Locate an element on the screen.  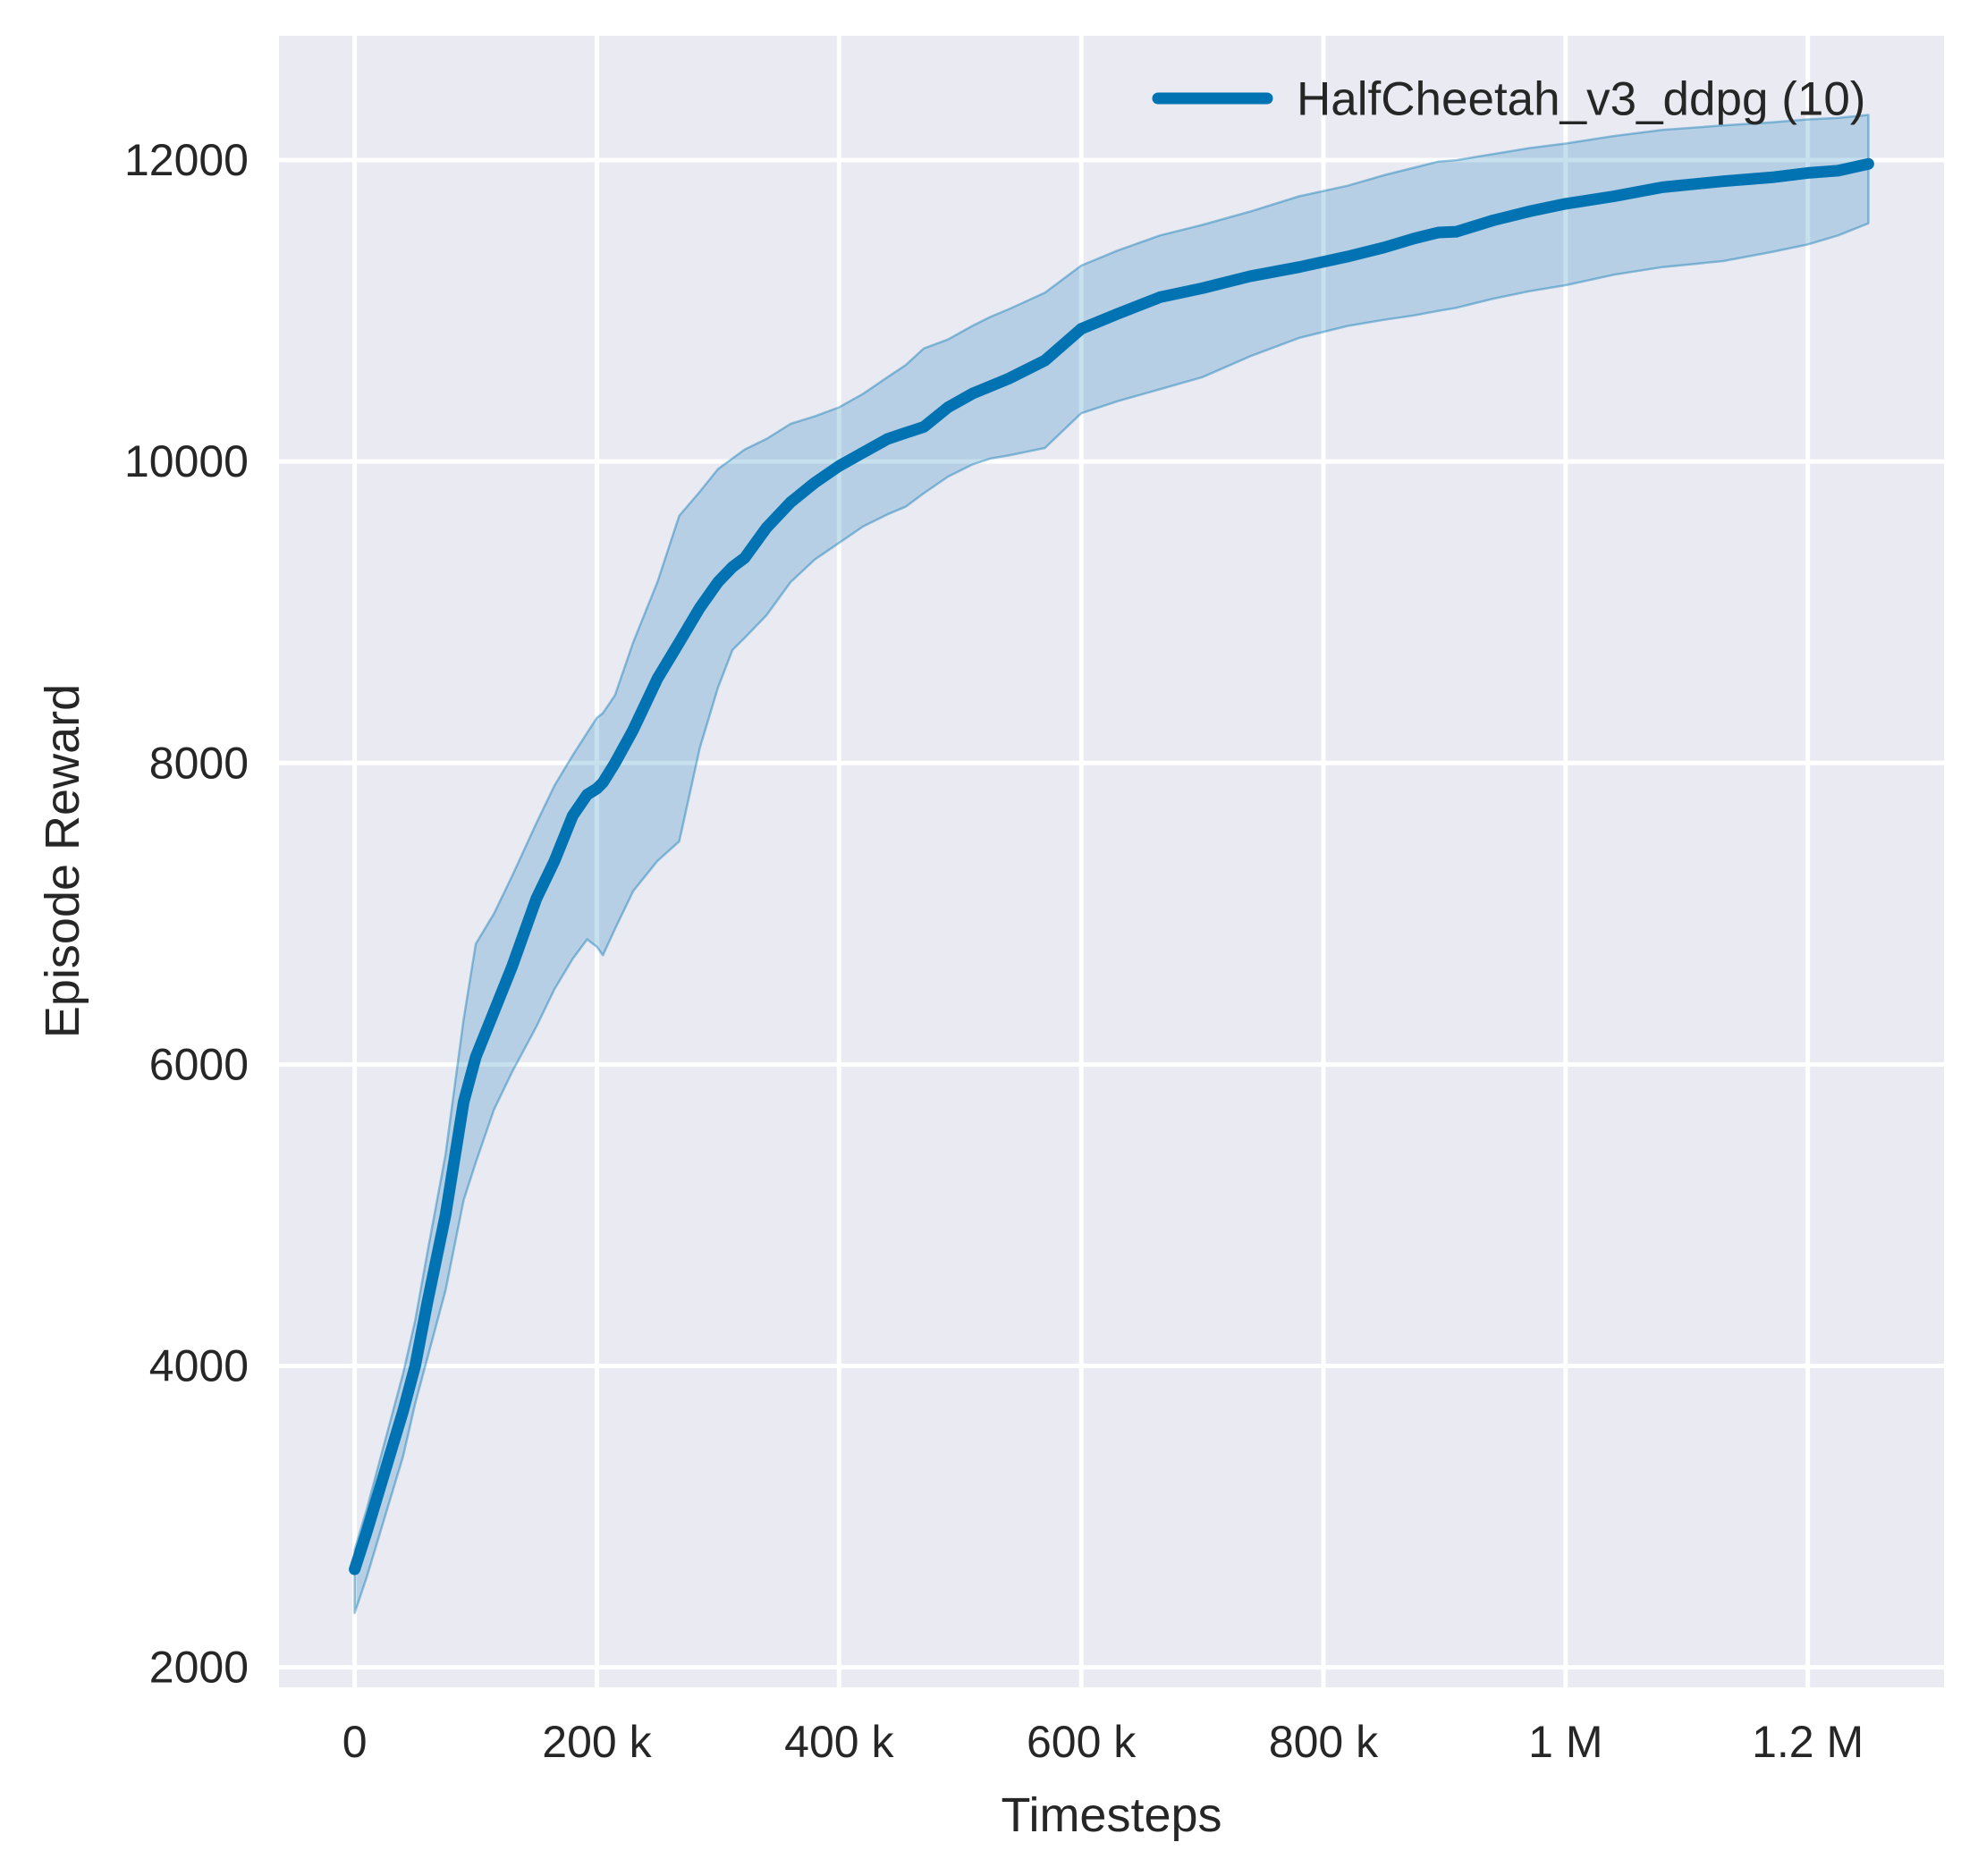
y-tick-label: 8000 is located at coordinates (199, 763).